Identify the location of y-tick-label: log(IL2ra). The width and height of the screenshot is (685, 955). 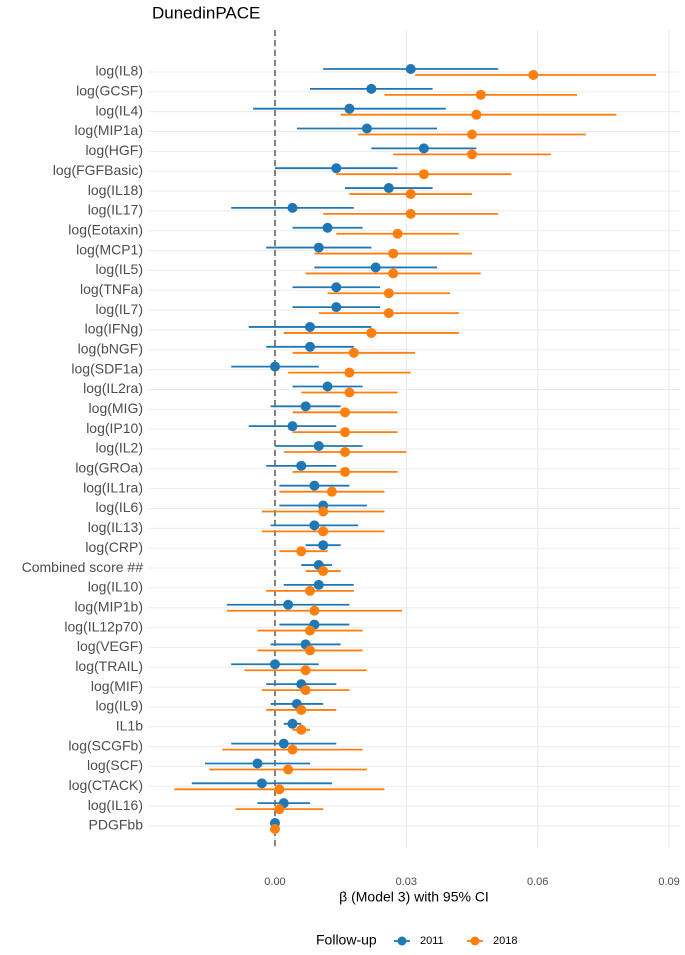
(113, 388).